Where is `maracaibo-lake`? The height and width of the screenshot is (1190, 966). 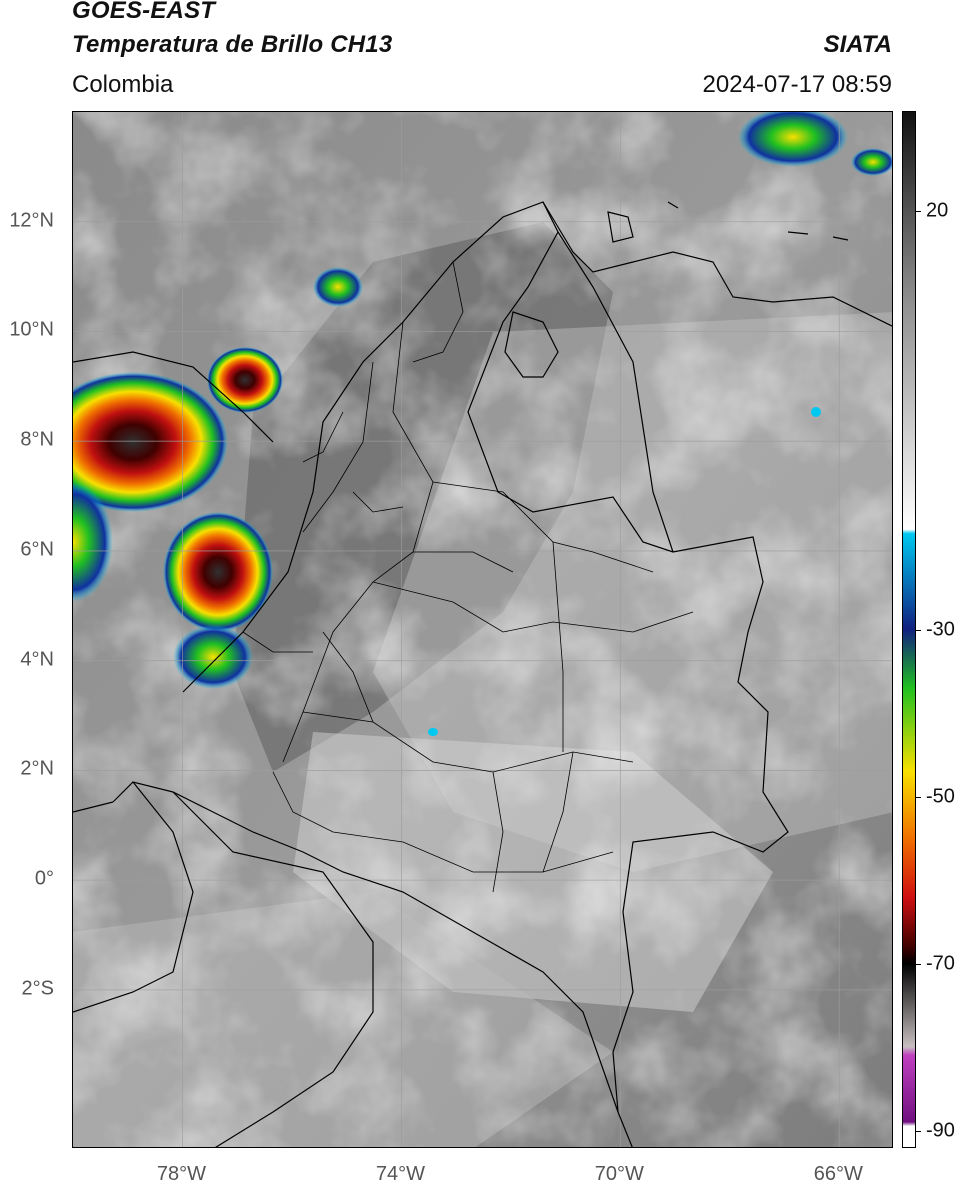
maracaibo-lake is located at coordinates (531, 344).